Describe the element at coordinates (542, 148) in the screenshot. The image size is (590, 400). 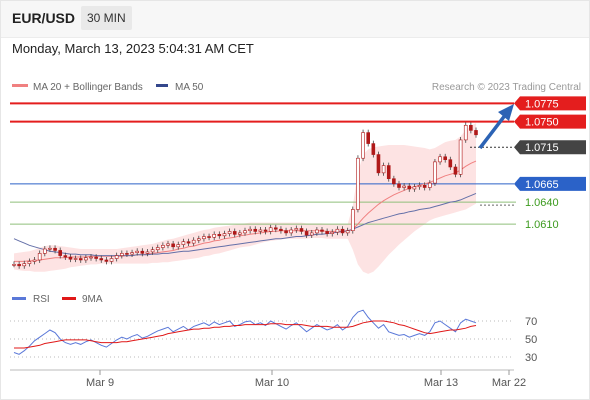
I see `level-label-1.0715: 1.0715` at that location.